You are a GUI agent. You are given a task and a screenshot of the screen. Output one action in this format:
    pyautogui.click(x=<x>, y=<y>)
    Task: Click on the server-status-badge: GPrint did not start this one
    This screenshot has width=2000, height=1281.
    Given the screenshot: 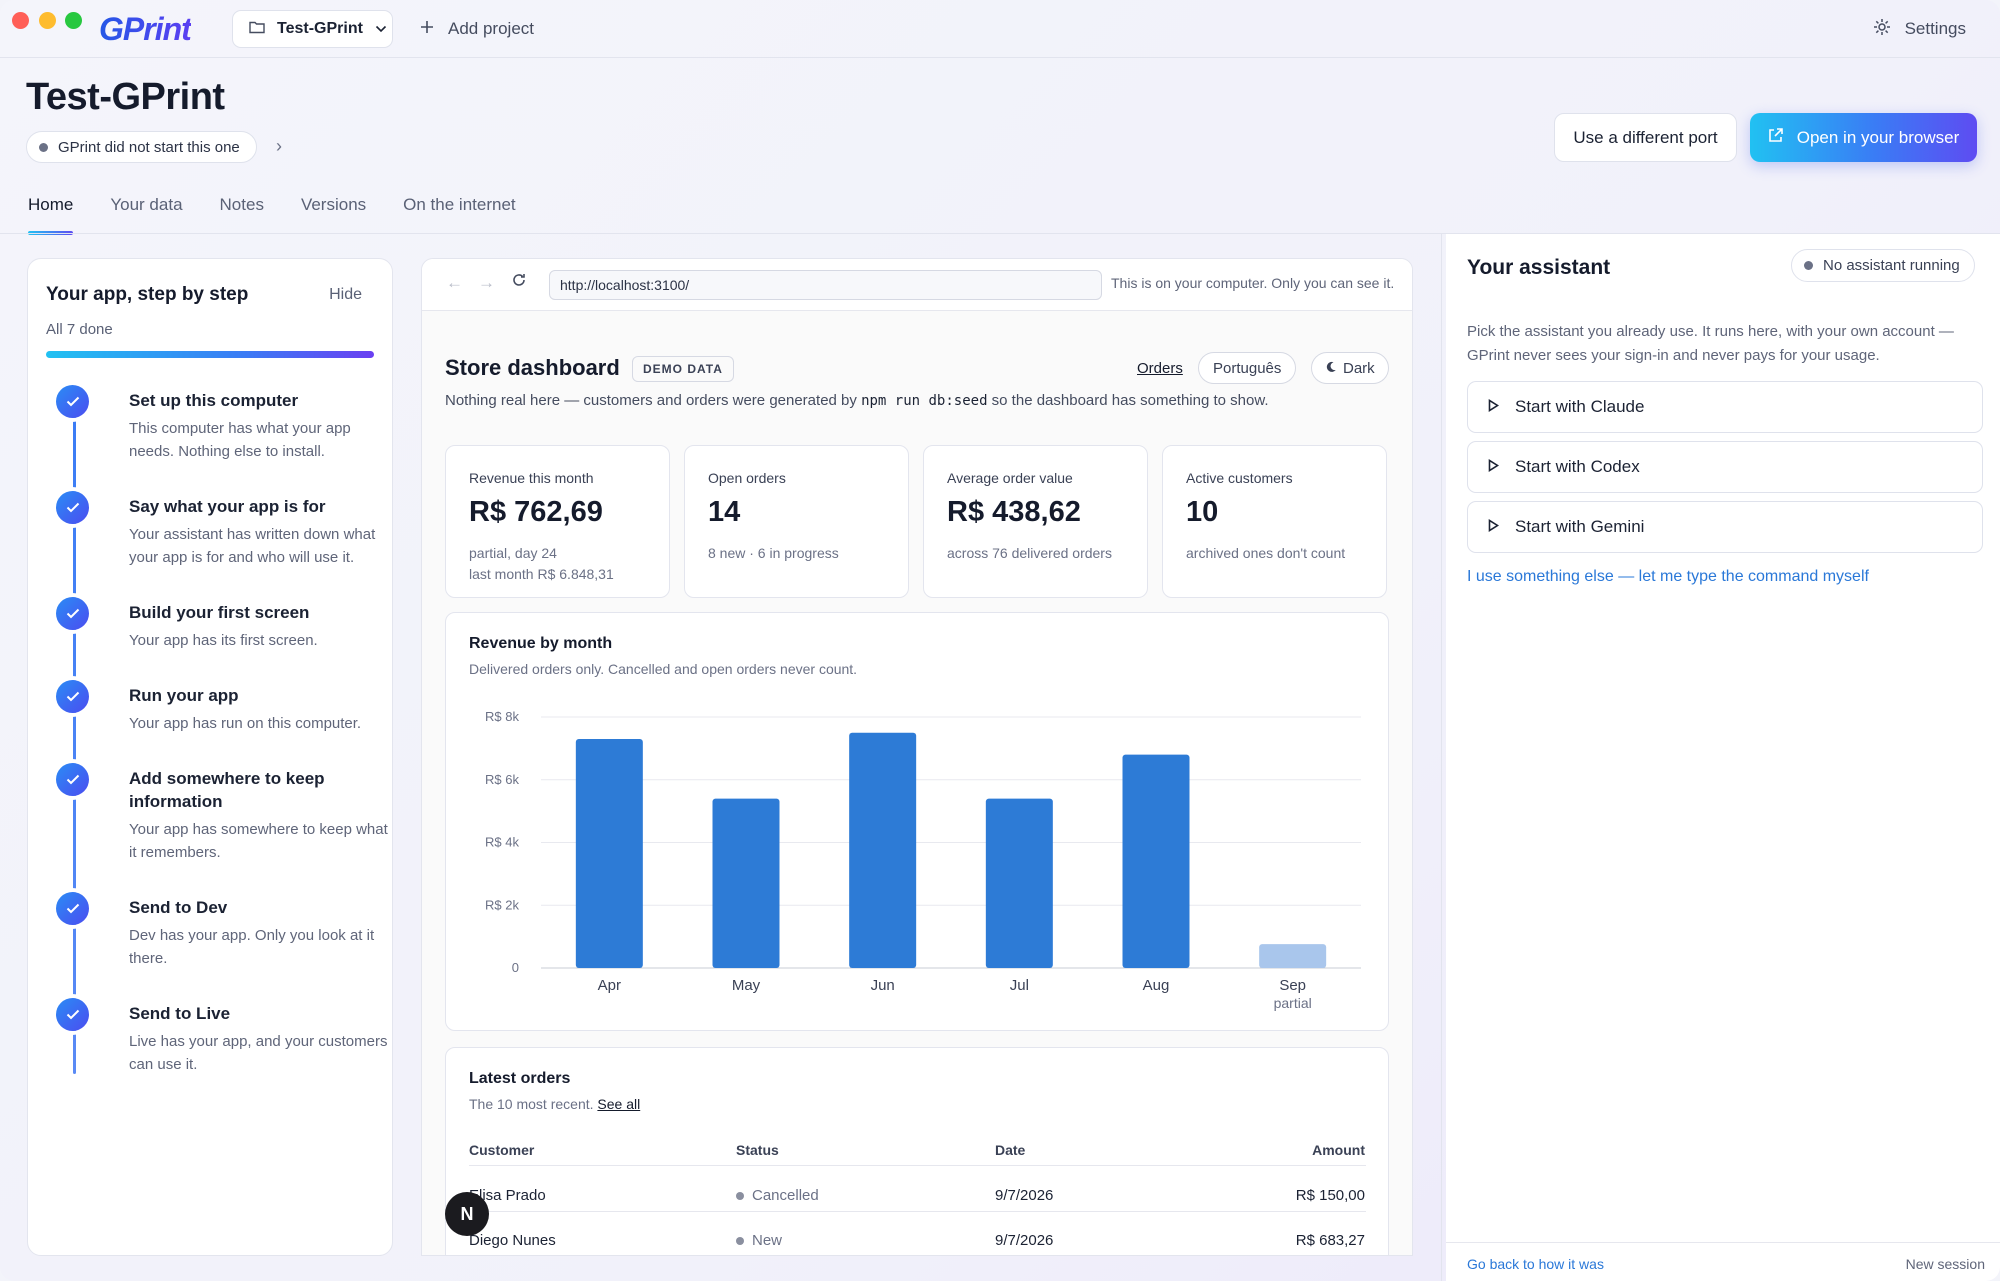 What is the action you would take?
    pyautogui.click(x=141, y=147)
    